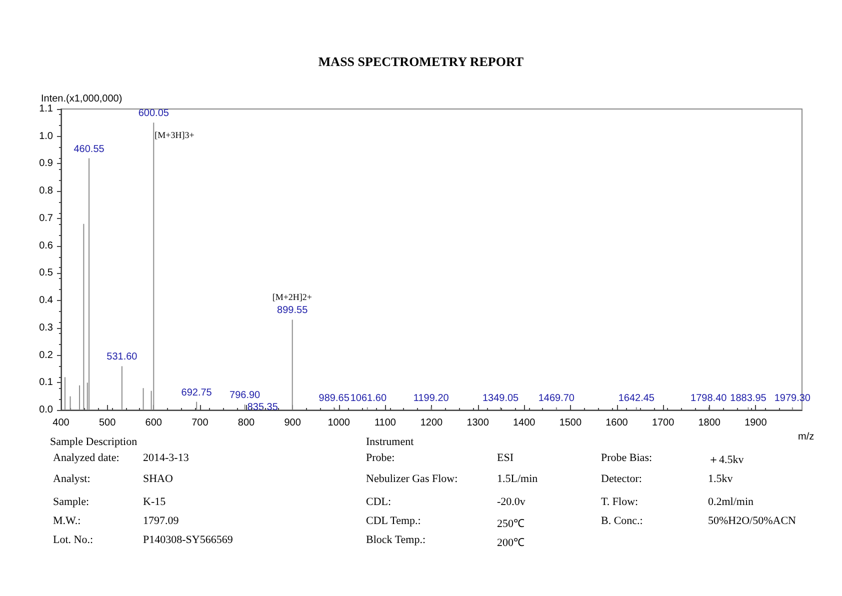  Describe the element at coordinates (505, 458) in the screenshot. I see `text: ESI` at that location.